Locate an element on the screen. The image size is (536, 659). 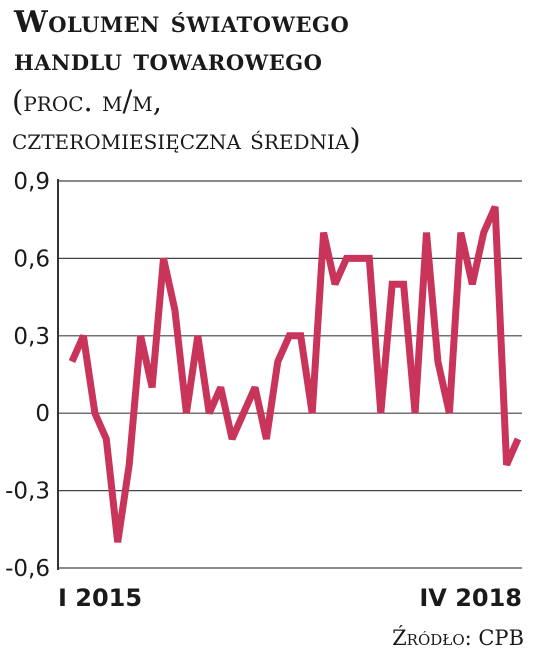
y-tick-label: -0,6 is located at coordinates (27, 569).